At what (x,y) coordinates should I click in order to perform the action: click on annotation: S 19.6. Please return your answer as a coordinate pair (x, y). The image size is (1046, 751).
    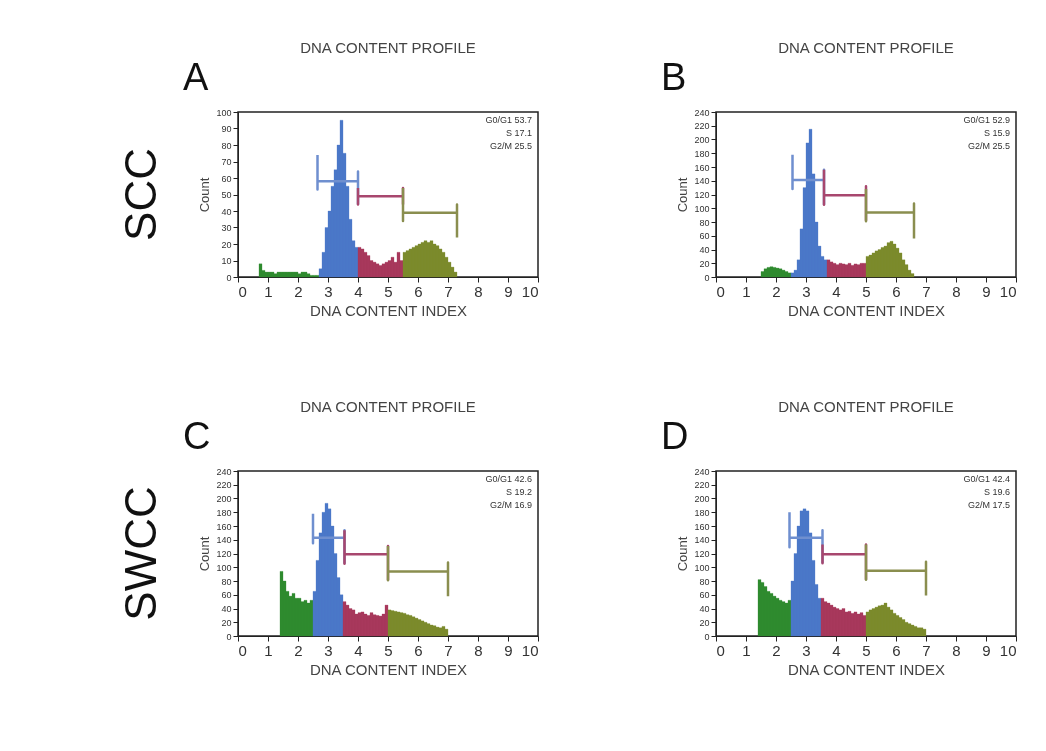
    Looking at the image, I should click on (996, 492).